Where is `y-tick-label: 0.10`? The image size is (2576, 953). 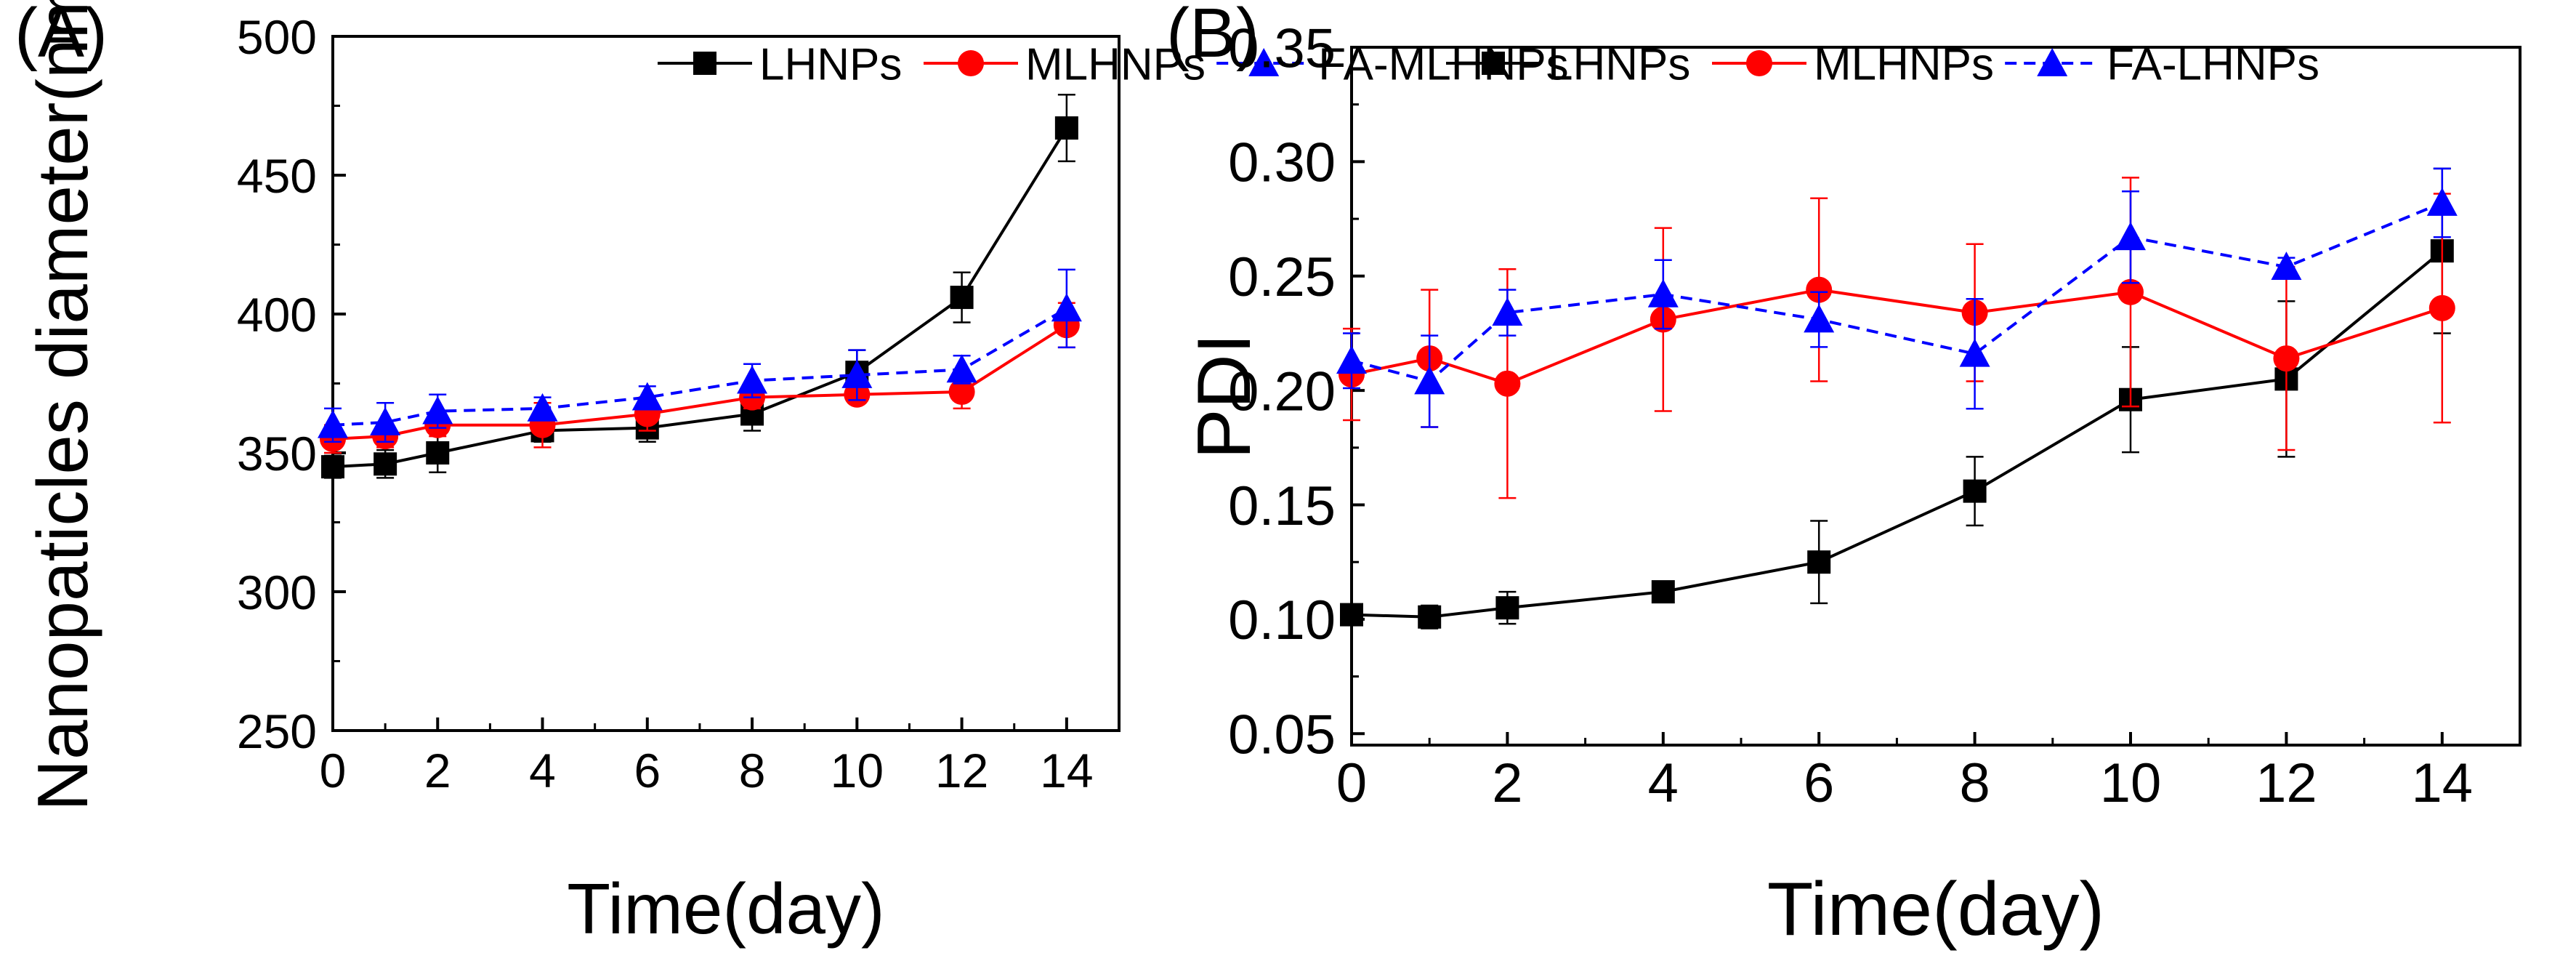
y-tick-label: 0.10 is located at coordinates (1282, 620).